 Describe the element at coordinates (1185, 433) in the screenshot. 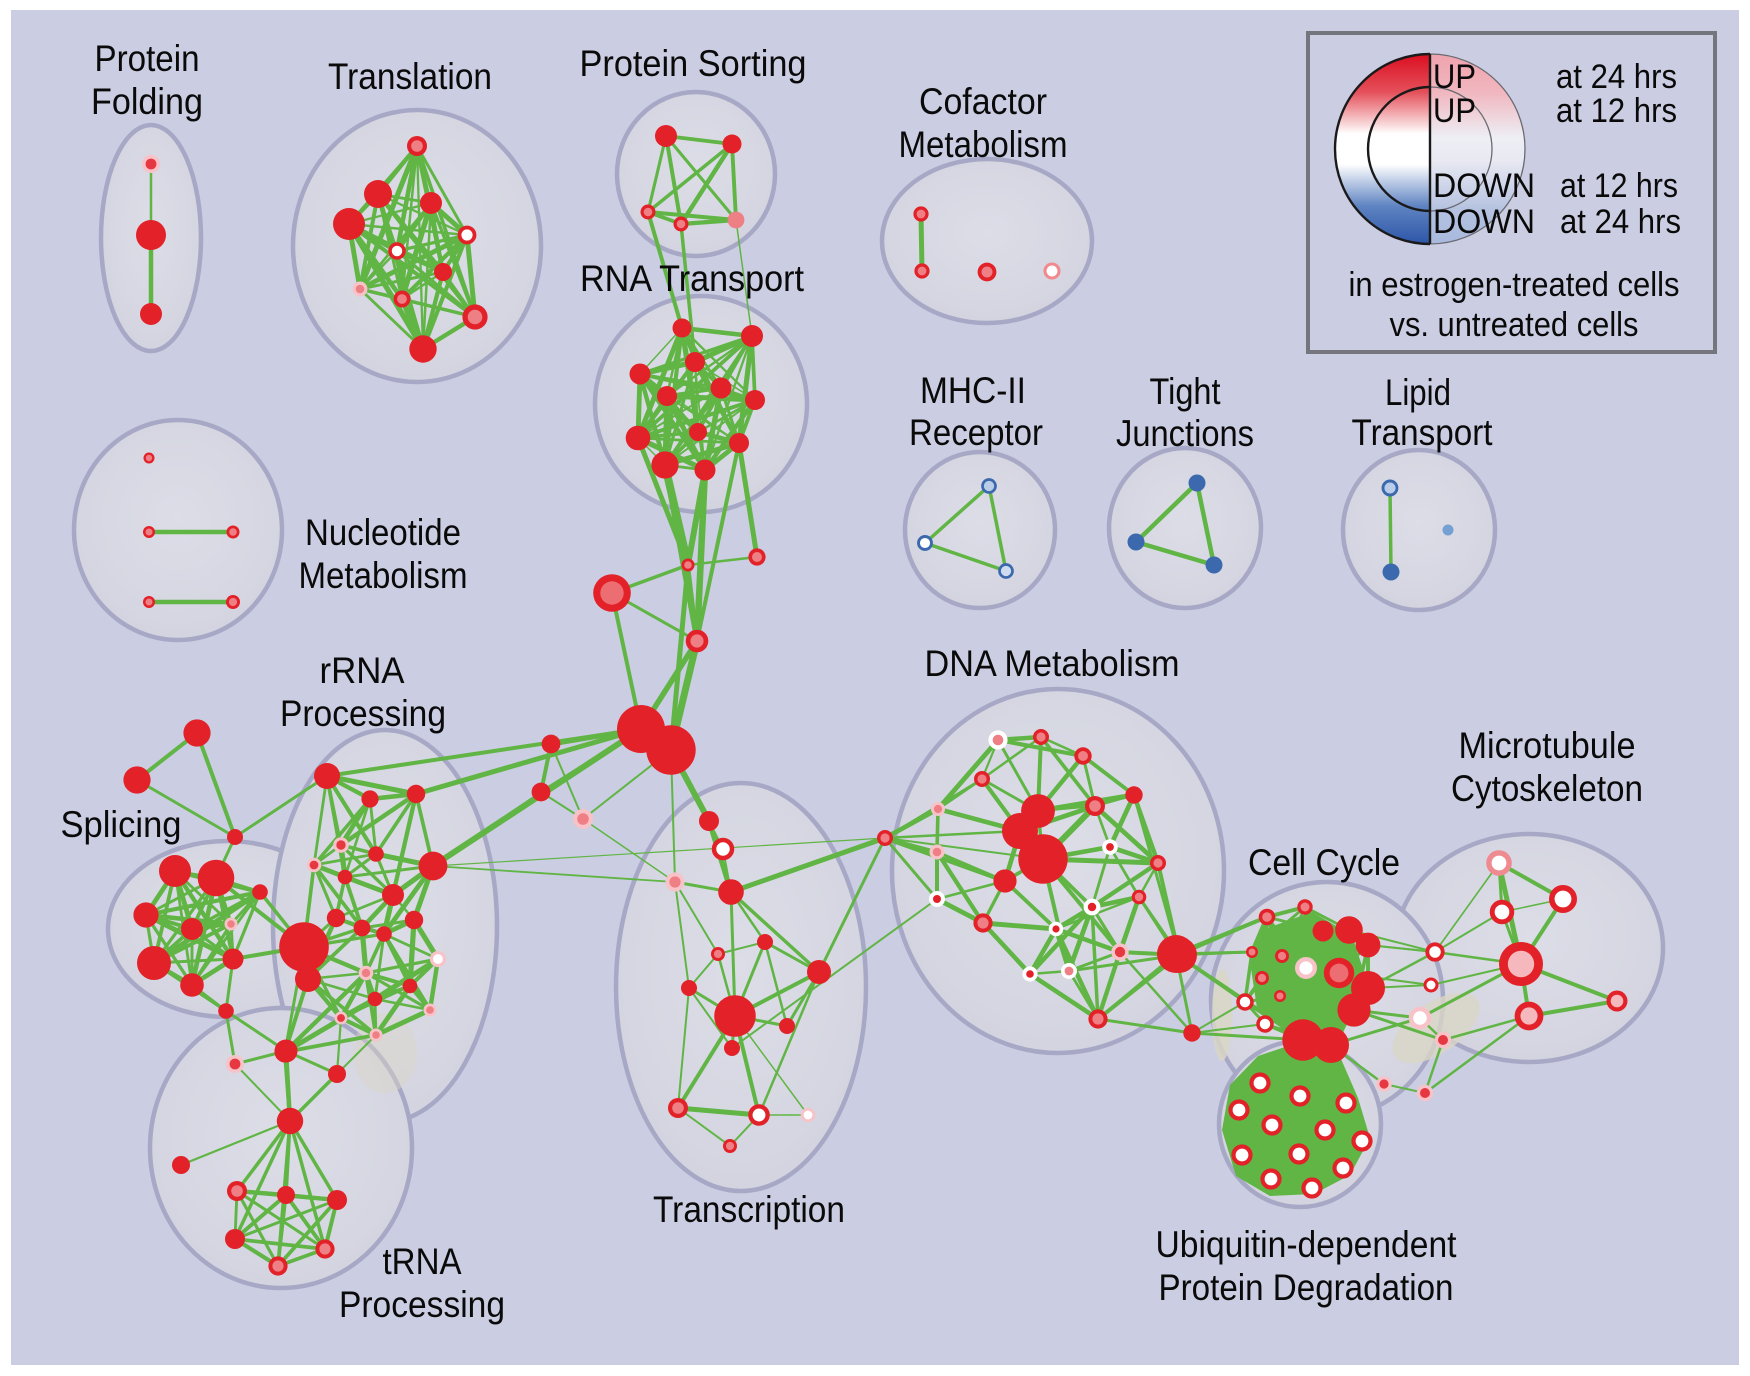

I see `svg-text: Junctions` at that location.